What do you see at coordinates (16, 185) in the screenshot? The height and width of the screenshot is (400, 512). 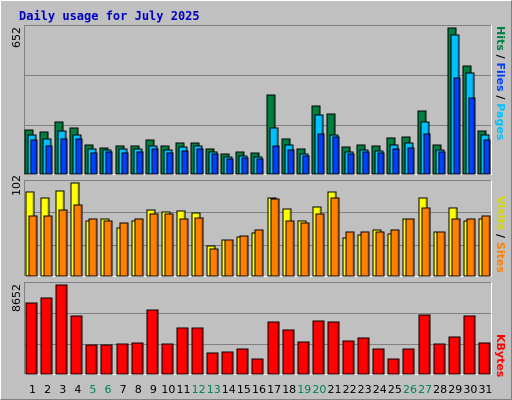 I see `y-max-label-visits: 102` at bounding box center [16, 185].